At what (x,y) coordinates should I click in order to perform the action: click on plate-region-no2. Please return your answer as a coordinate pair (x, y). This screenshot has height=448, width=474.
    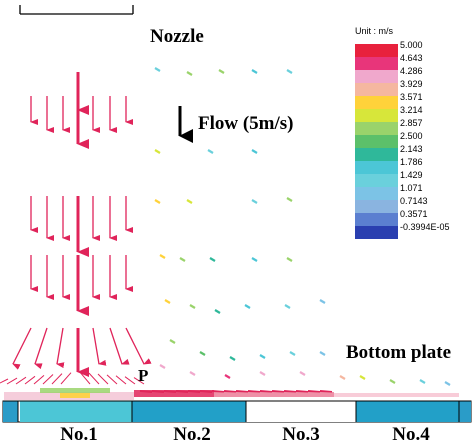
    Looking at the image, I should click on (189, 411).